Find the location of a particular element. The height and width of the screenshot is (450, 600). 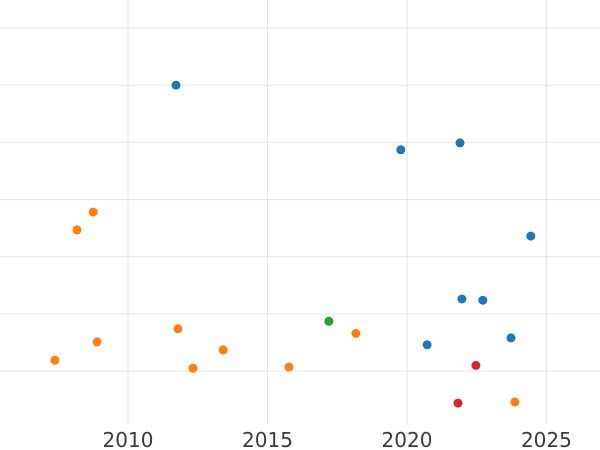

x-tick-label: 2020 is located at coordinates (407, 439).